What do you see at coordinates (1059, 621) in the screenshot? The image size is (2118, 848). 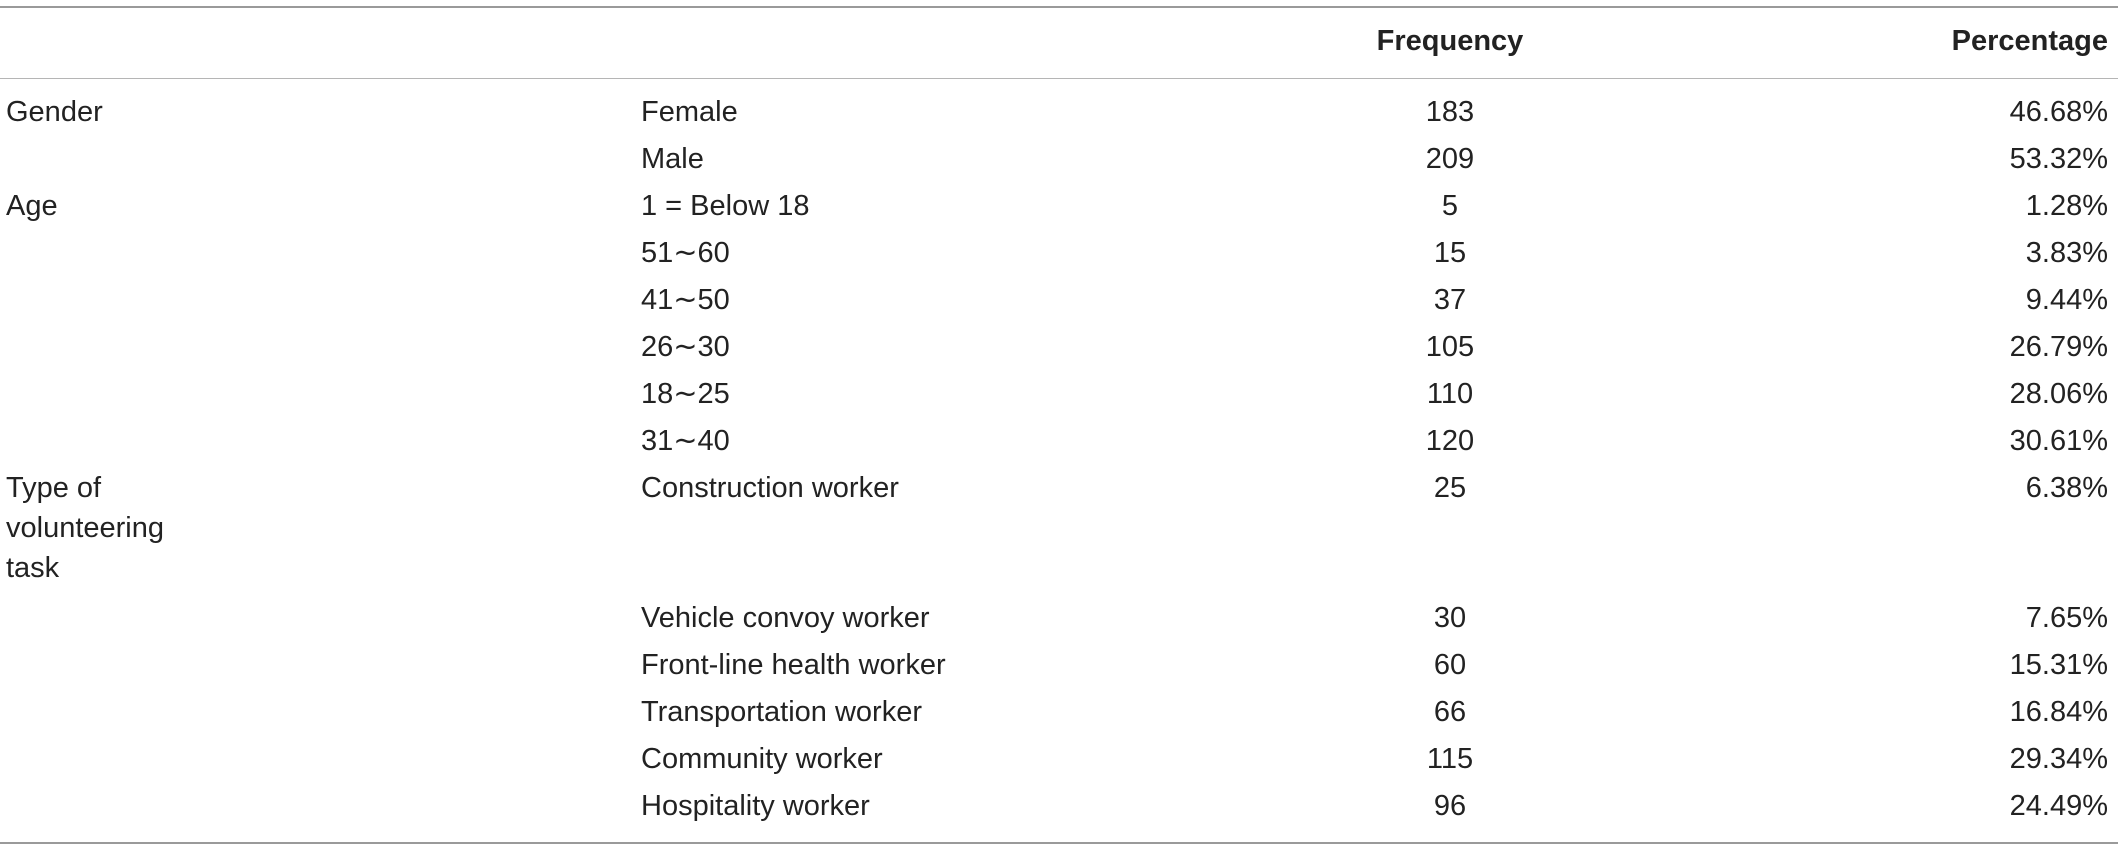 I see `table-row: Vehicle convoy worker 30 7.65%` at bounding box center [1059, 621].